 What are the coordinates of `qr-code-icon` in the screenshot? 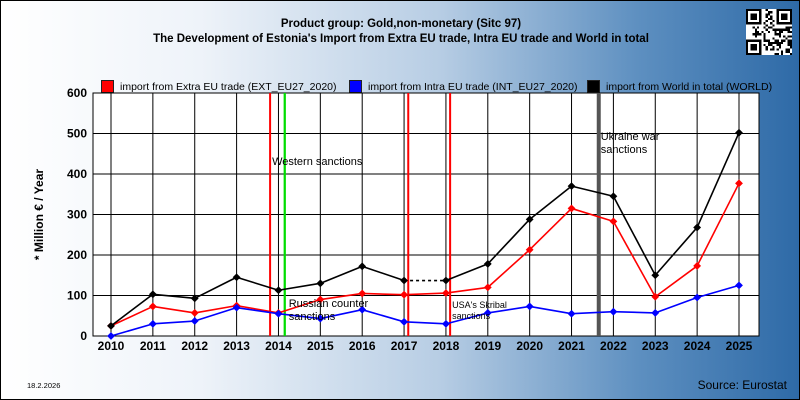 It's located at (769, 32).